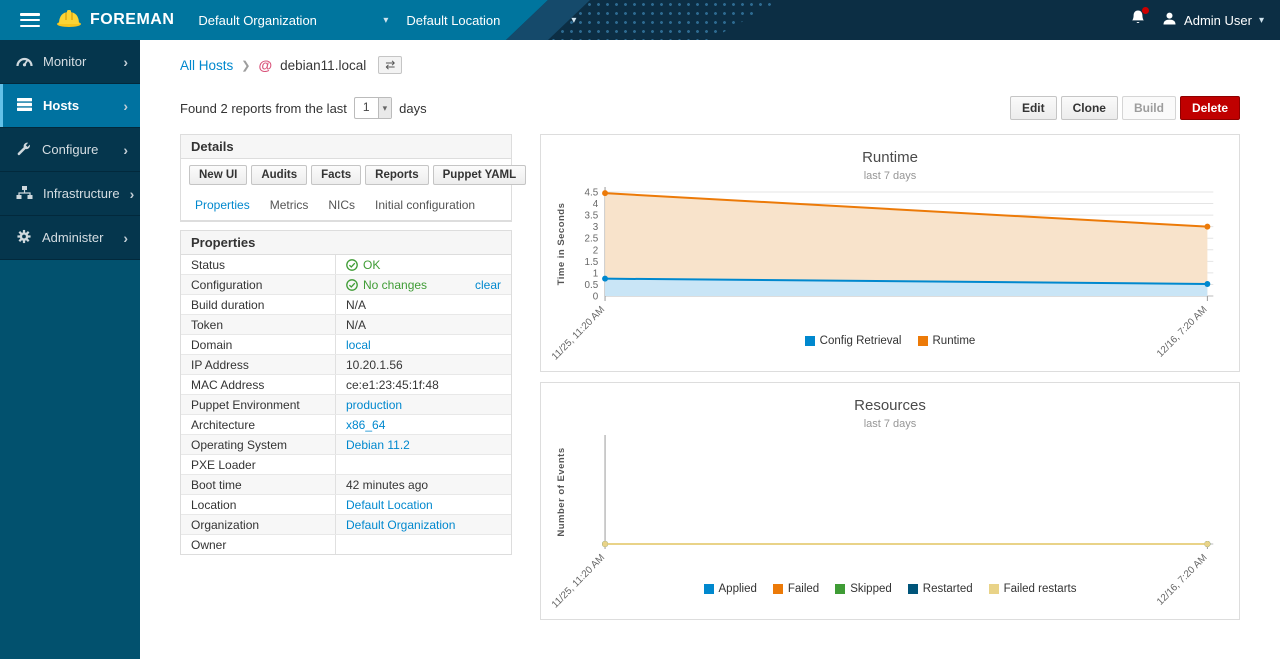 Image resolution: width=1280 pixels, height=659 pixels. Describe the element at coordinates (258, 284) in the screenshot. I see `property-label: Configuration` at that location.